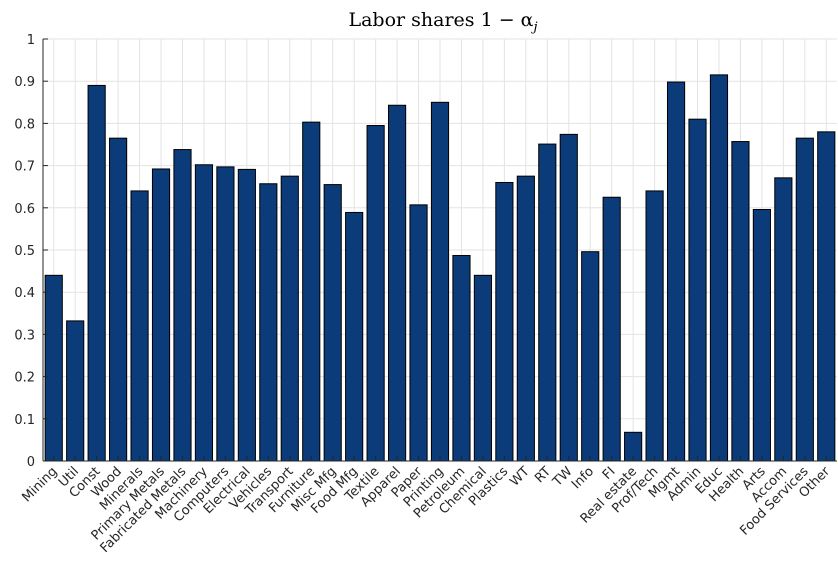  Describe the element at coordinates (225, 314) in the screenshot. I see `bar-computers` at that location.